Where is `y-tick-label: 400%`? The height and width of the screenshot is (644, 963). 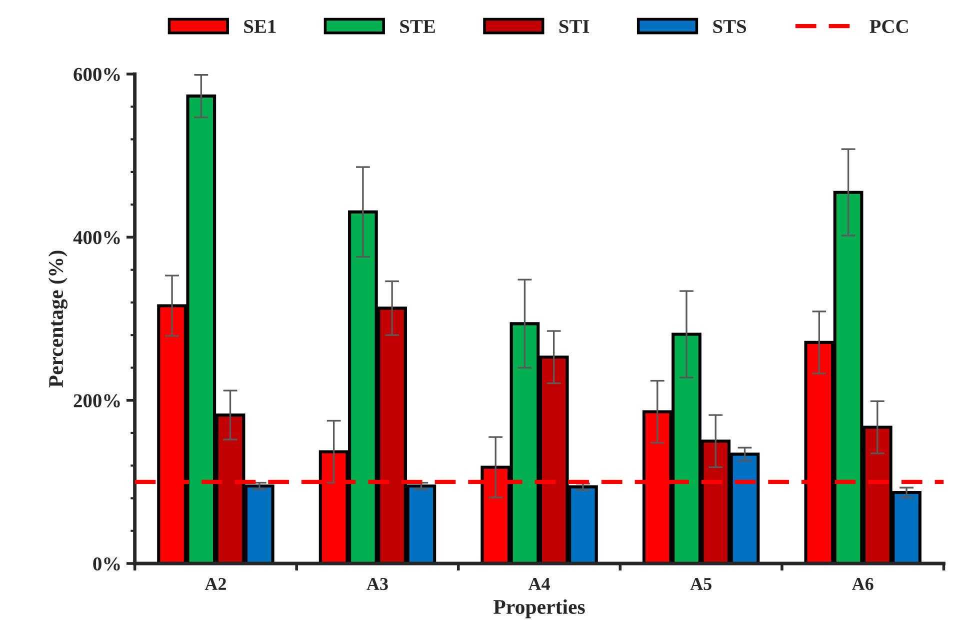
y-tick-label: 400% is located at coordinates (96, 237).